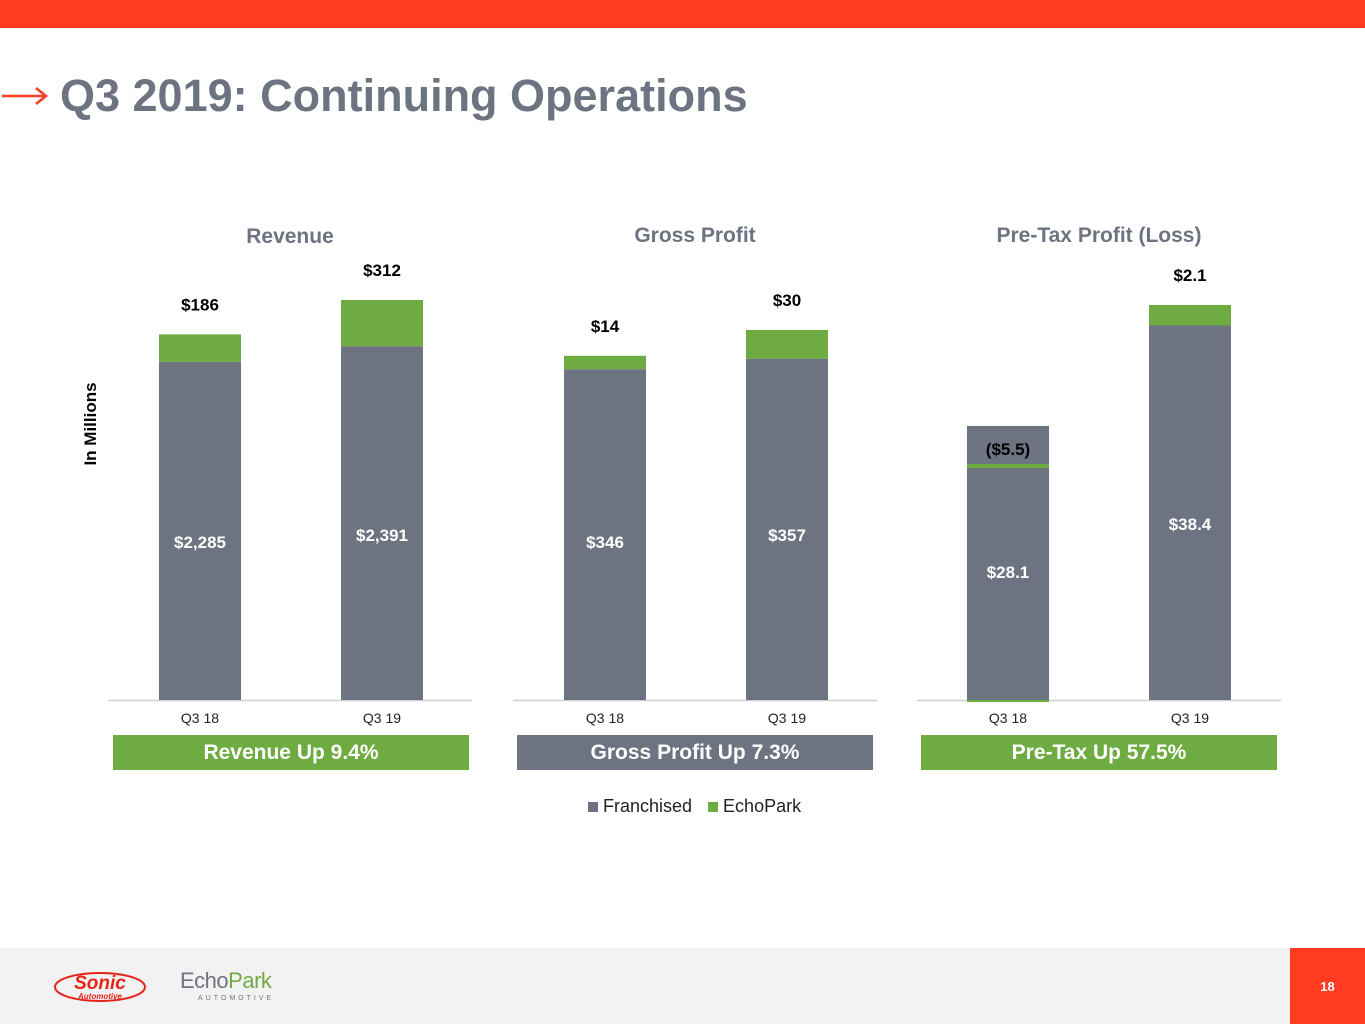 The image size is (1365, 1024). Describe the element at coordinates (787, 718) in the screenshot. I see `tick-label-gross-profit-1: Q3 19` at that location.